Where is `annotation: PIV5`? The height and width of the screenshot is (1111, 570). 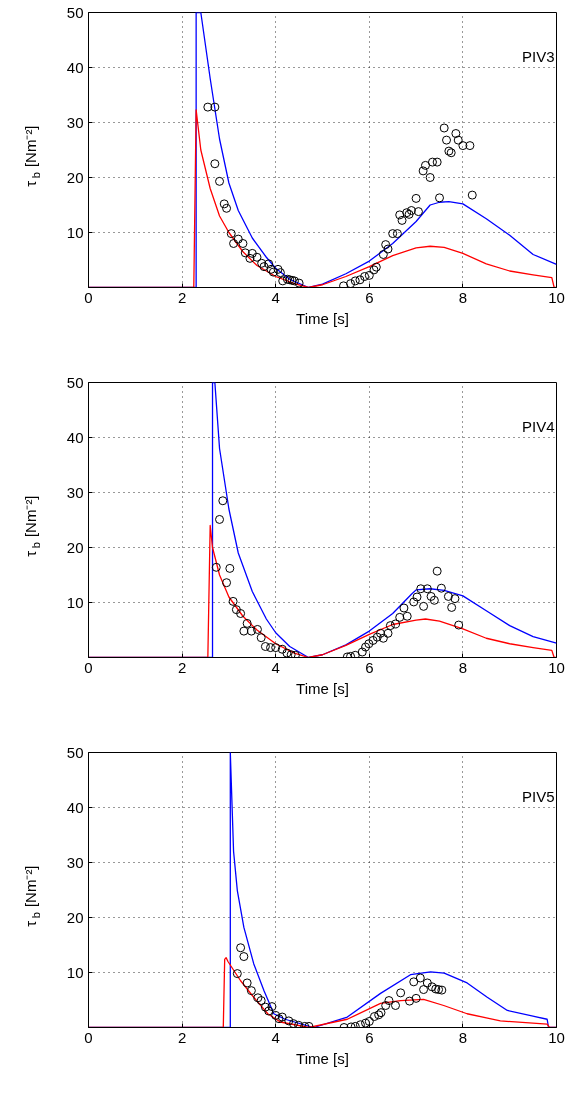
annotation: PIV5 is located at coordinates (538, 796).